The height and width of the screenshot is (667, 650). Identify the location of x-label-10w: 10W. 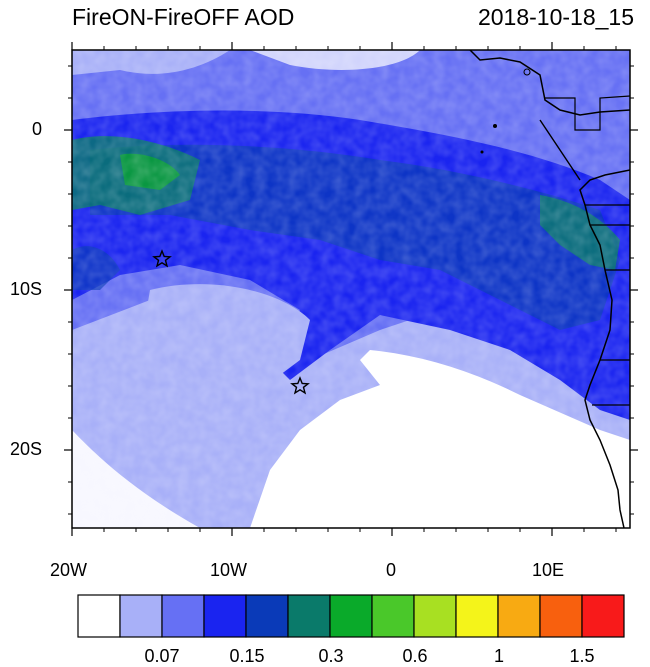
(229, 570).